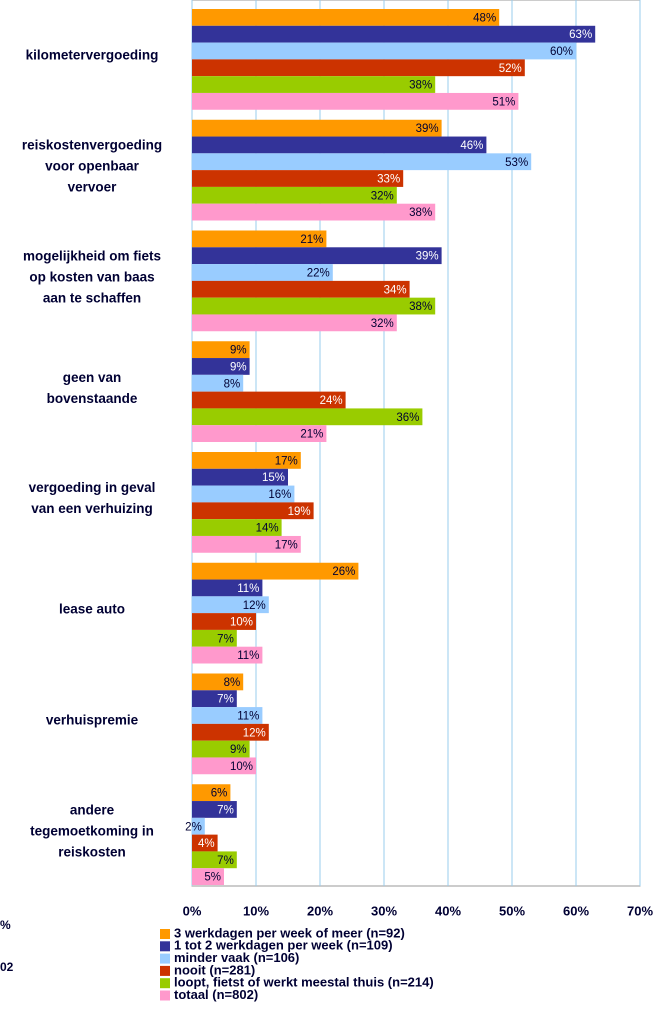 The image size is (660, 1018). Describe the element at coordinates (92, 387) in the screenshot. I see `category-label: geen van bovenstaande` at that location.